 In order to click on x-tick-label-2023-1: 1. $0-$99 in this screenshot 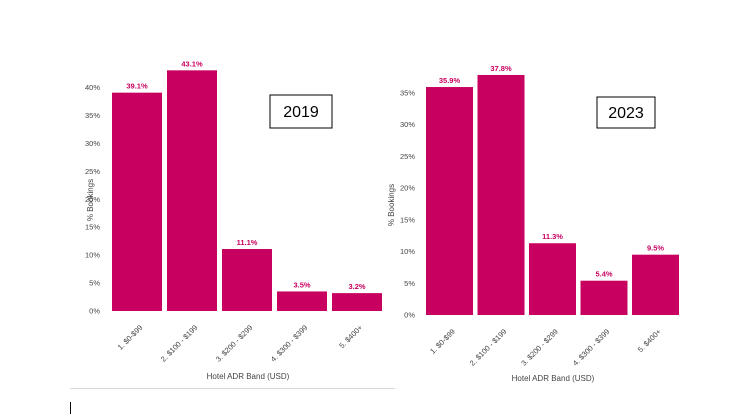, I will do `click(442, 341)`.